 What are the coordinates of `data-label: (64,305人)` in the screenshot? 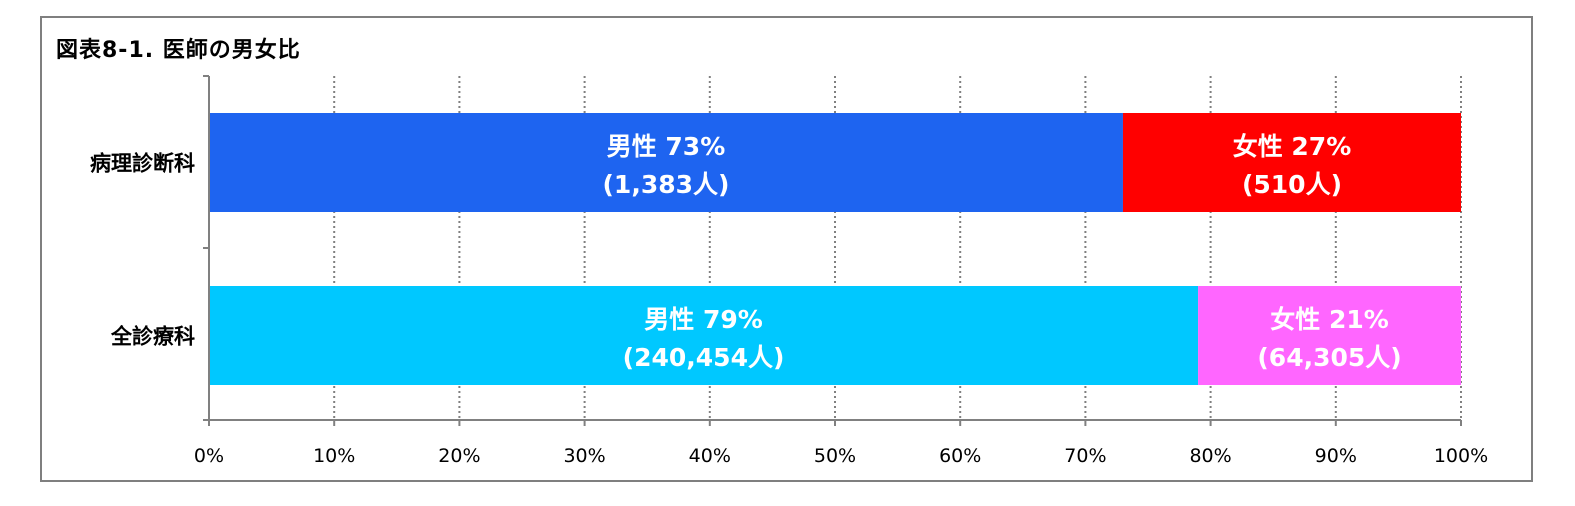 It's located at (1329, 357).